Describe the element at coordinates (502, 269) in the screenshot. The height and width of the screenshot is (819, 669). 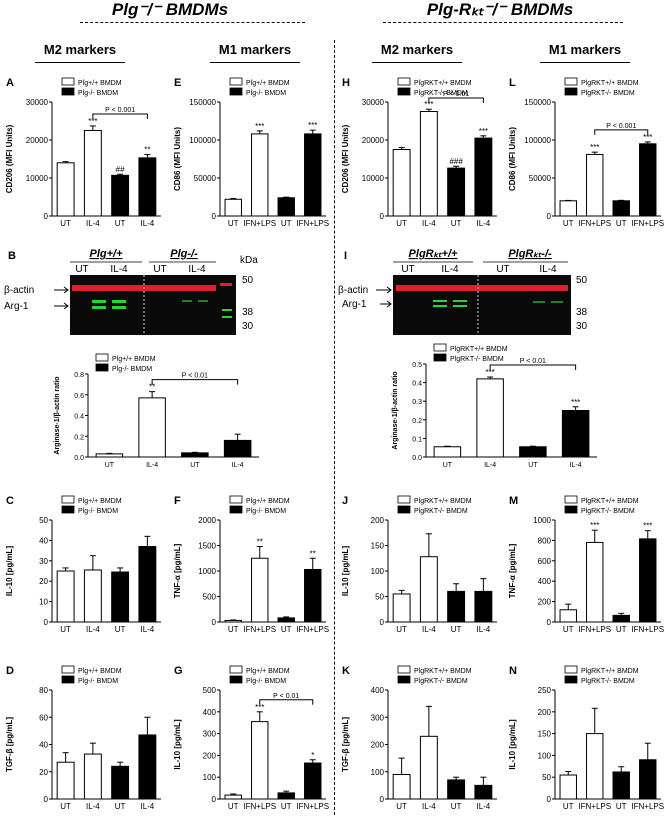
I see `blot-I-lane-3: UT` at that location.